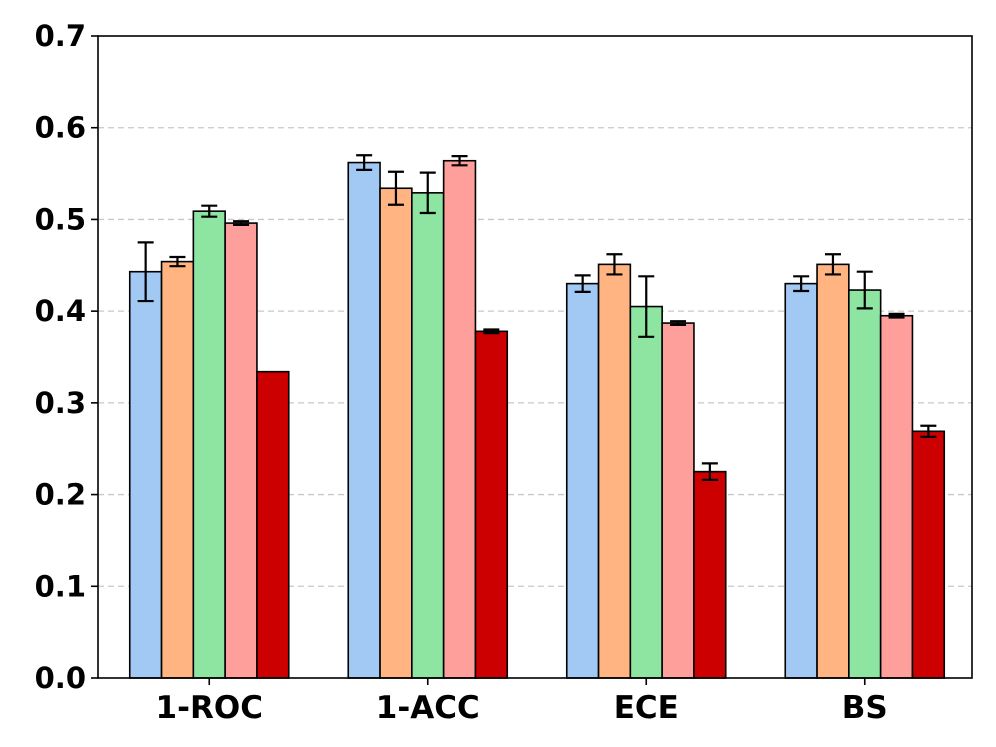  I want to click on y-tick-label: 0.4, so click(60, 311).